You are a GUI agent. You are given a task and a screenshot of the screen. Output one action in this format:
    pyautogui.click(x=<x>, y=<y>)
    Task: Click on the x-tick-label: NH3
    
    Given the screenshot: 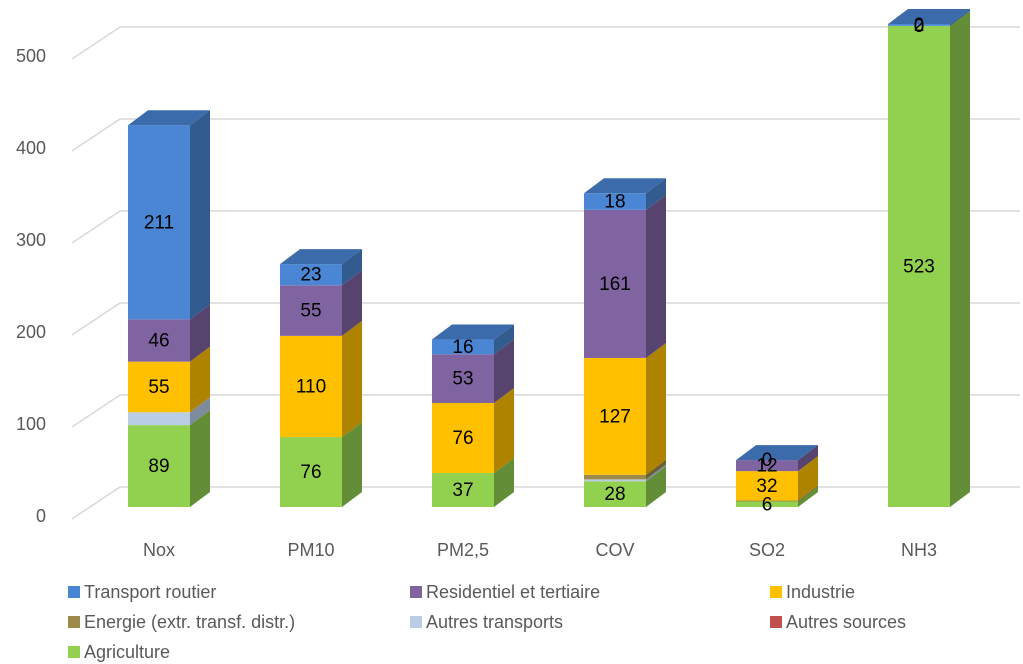 What is the action you would take?
    pyautogui.click(x=919, y=550)
    